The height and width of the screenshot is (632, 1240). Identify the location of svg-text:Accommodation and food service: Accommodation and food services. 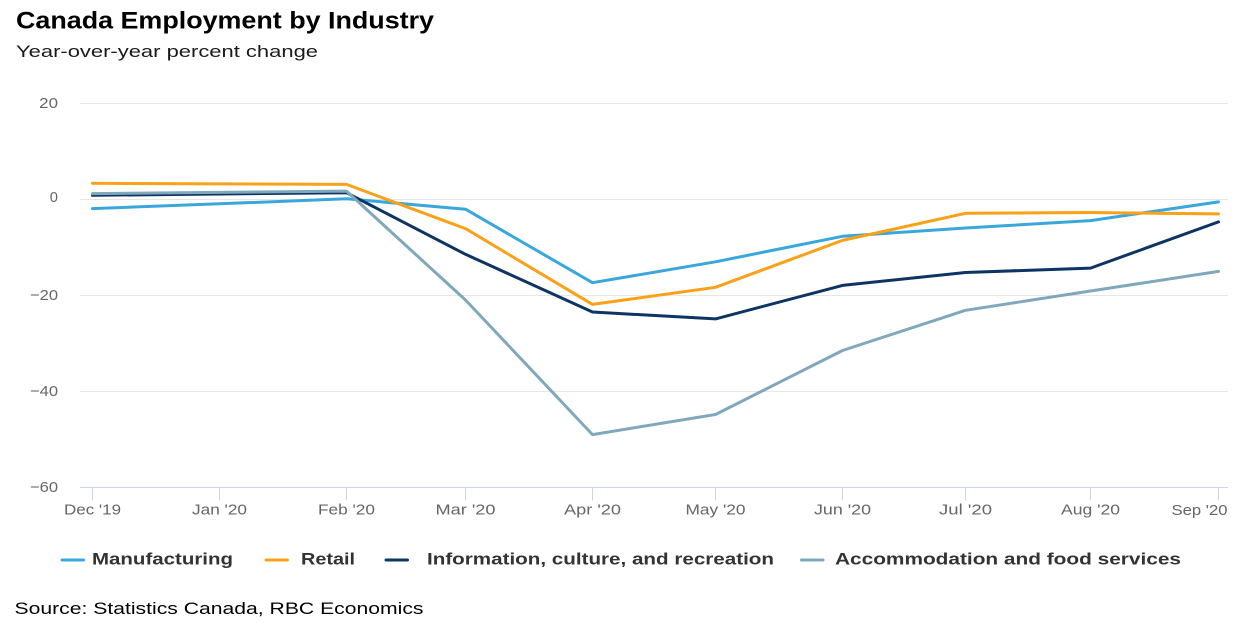
(1008, 559).